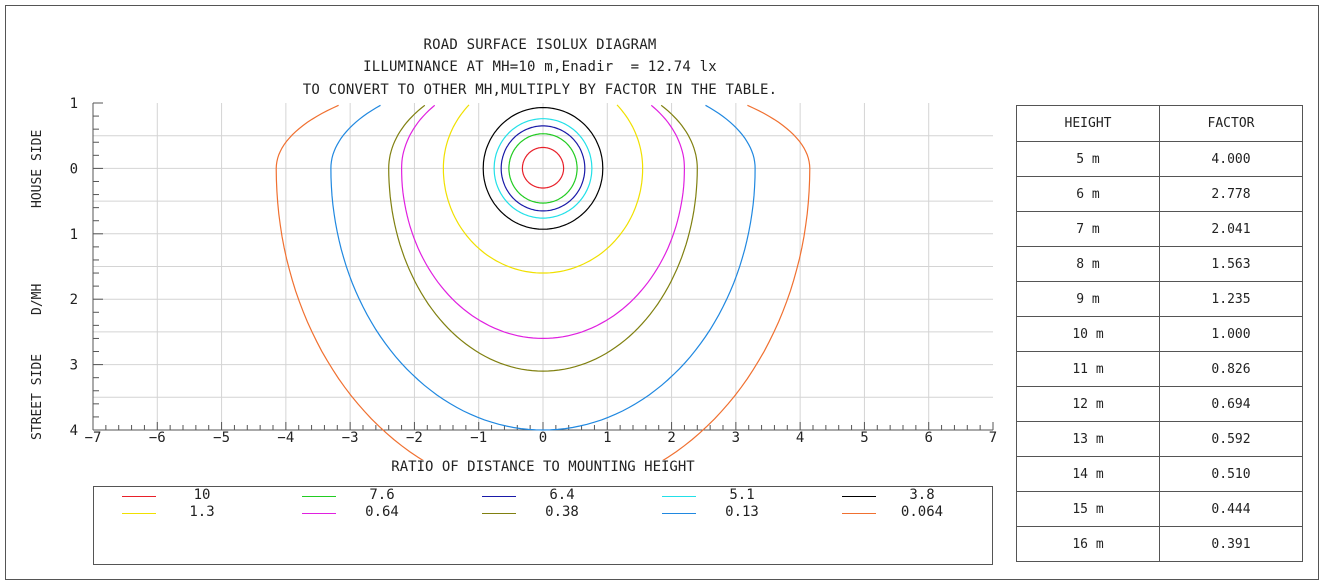 This screenshot has height=587, width=1327. What do you see at coordinates (543, 467) in the screenshot?
I see `x-axis-label: RATIO OF DISTANCE TO MOUNTING HEIGHT` at bounding box center [543, 467].